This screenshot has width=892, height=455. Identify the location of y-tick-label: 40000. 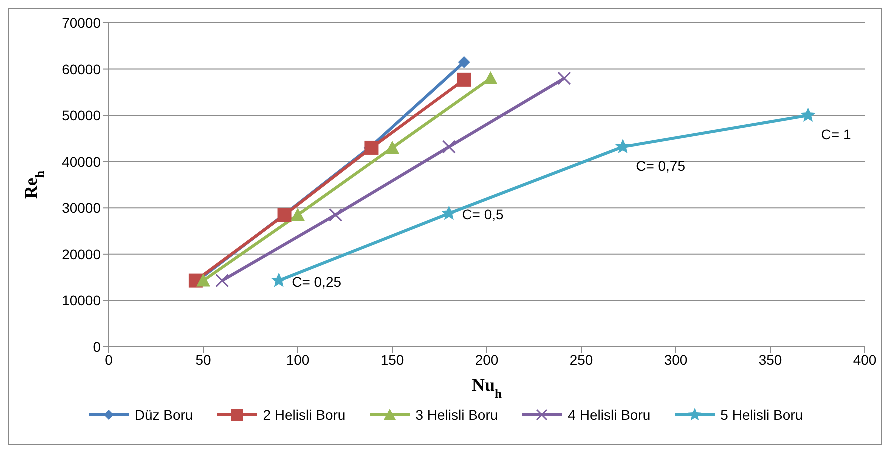
(82, 162).